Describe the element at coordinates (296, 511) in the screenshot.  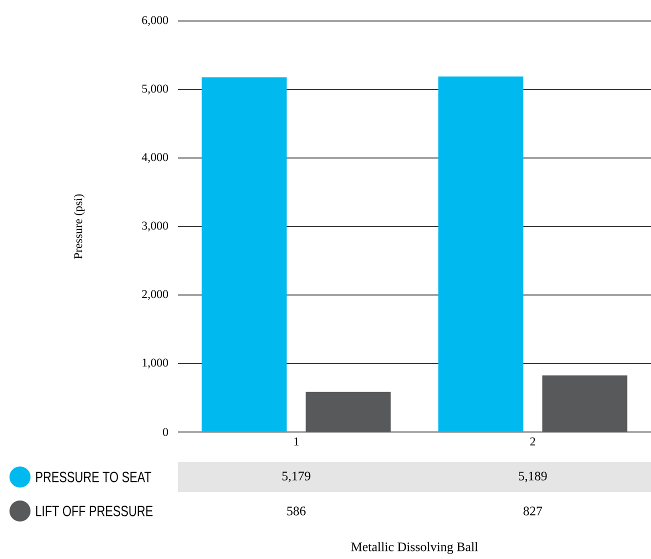
I see `data-label: 586` at that location.